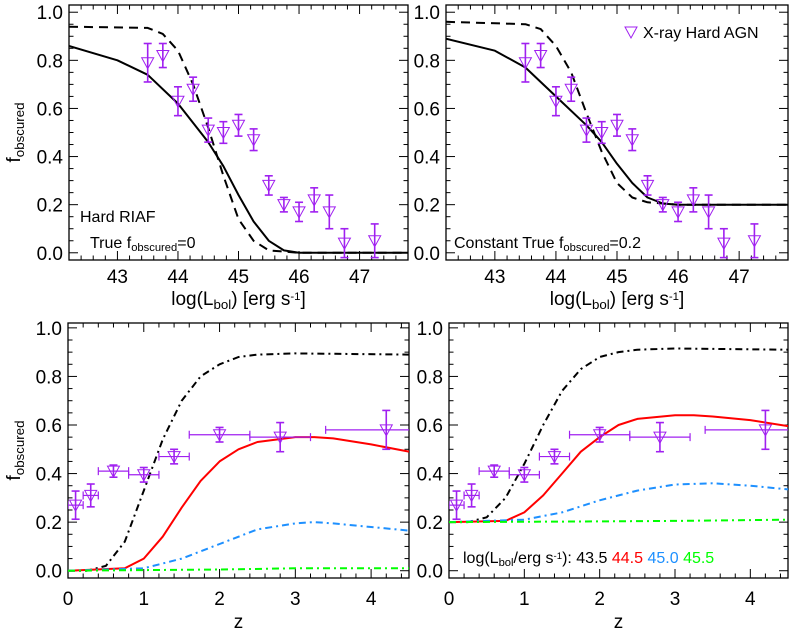 The image size is (789, 632). I want to click on y-tick-label: 0.8, so click(50, 61).